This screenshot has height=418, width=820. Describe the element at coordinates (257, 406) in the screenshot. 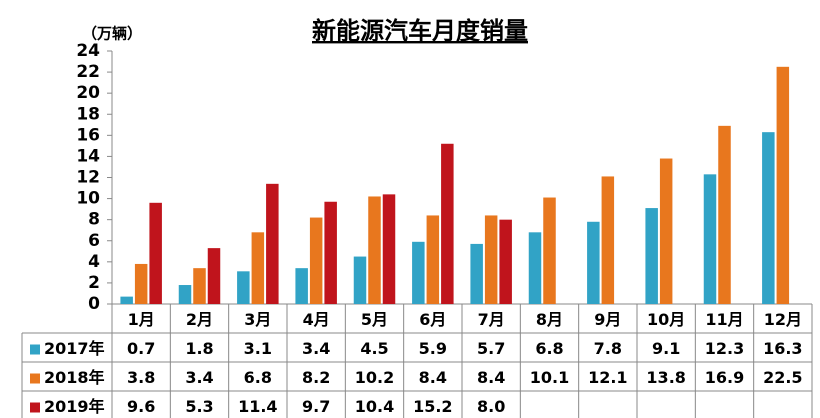

I see `table-value: 11.4` at that location.